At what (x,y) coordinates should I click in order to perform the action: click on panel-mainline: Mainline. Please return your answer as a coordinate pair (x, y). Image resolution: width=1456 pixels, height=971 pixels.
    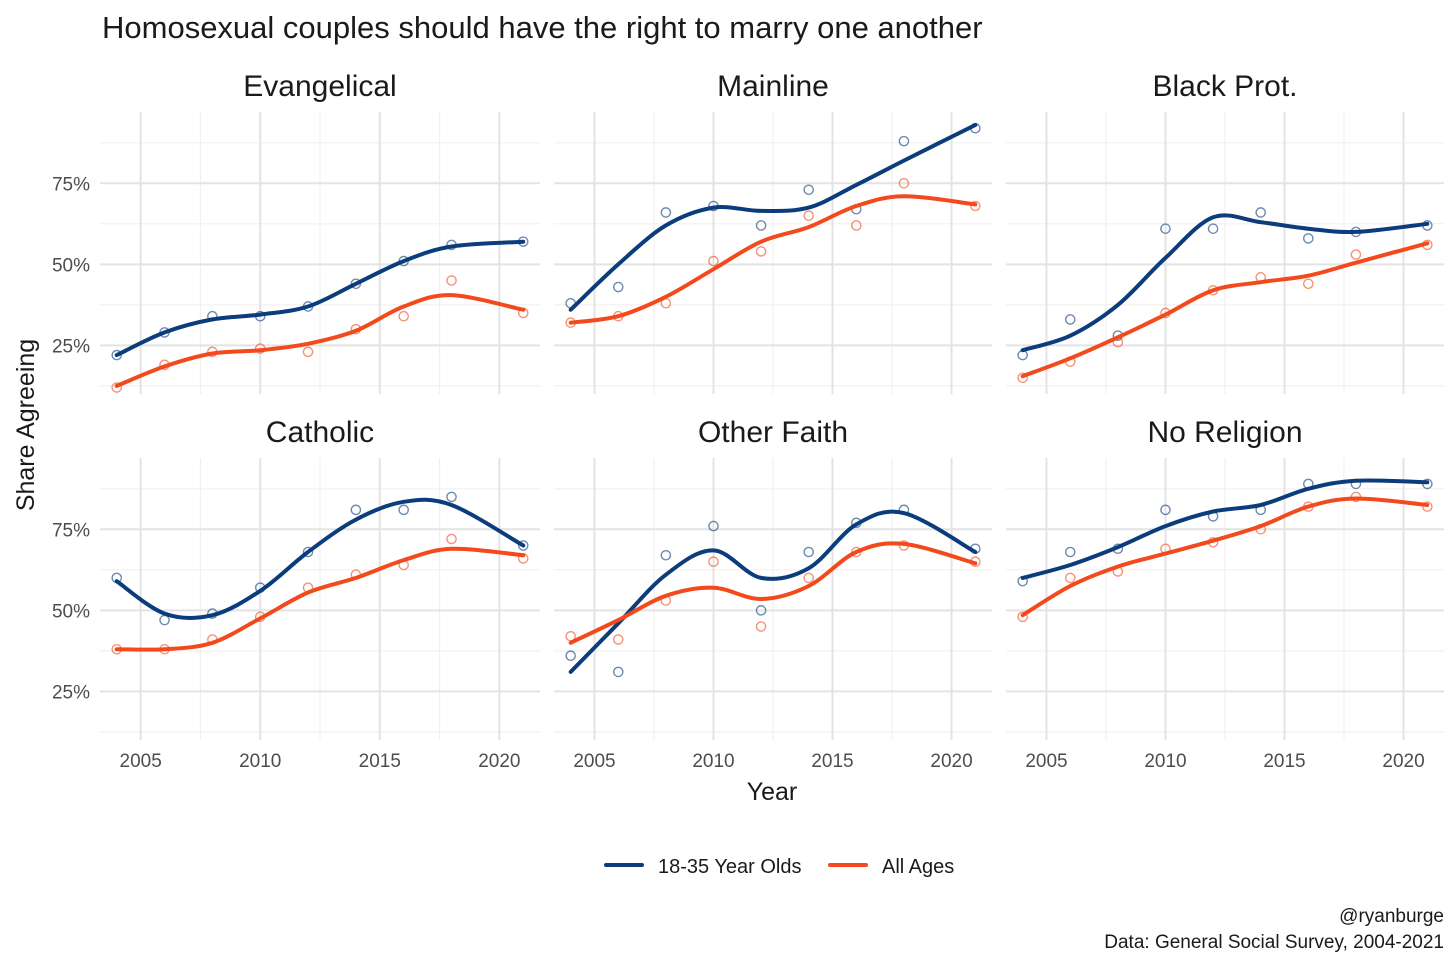
    Looking at the image, I should click on (773, 232).